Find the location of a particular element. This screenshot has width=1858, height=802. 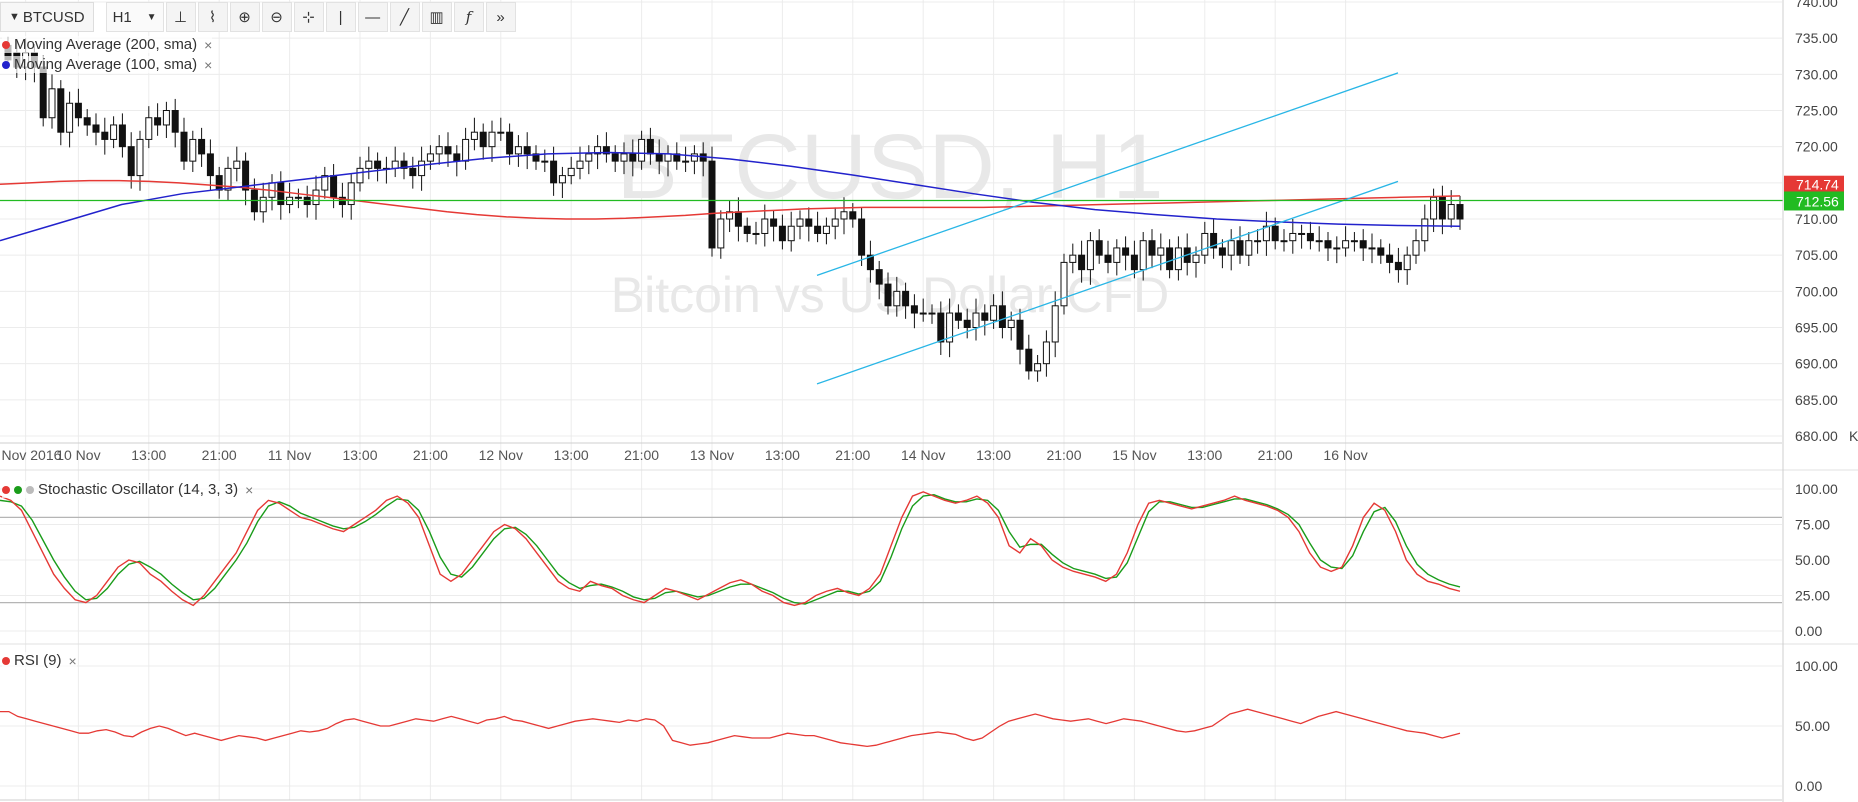

function-button: f is located at coordinates (468, 17).